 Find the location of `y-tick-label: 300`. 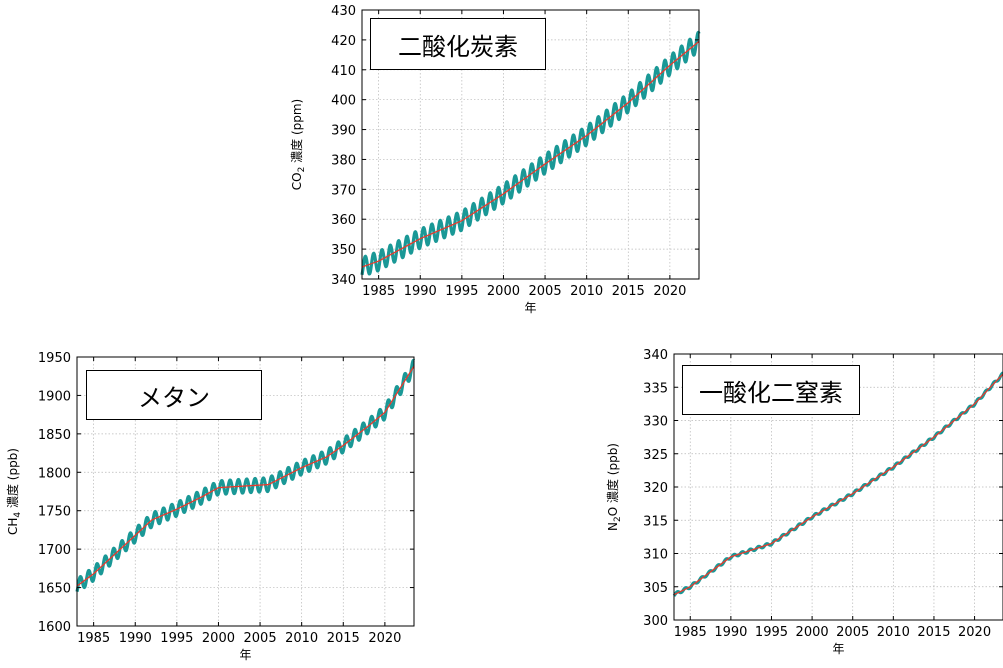

y-tick-label: 300 is located at coordinates (655, 621).